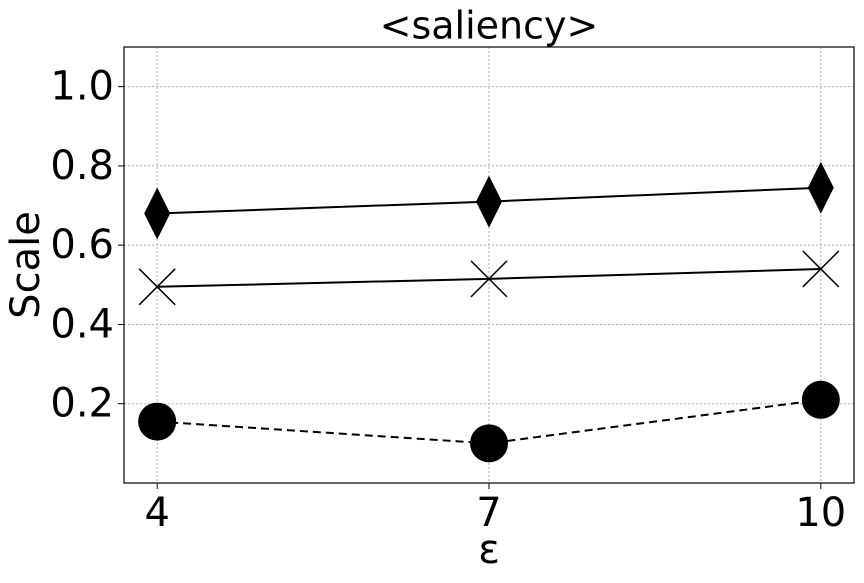 Image resolution: width=864 pixels, height=583 pixels. What do you see at coordinates (82, 404) in the screenshot?
I see `y-tick-label: 0.2` at bounding box center [82, 404].